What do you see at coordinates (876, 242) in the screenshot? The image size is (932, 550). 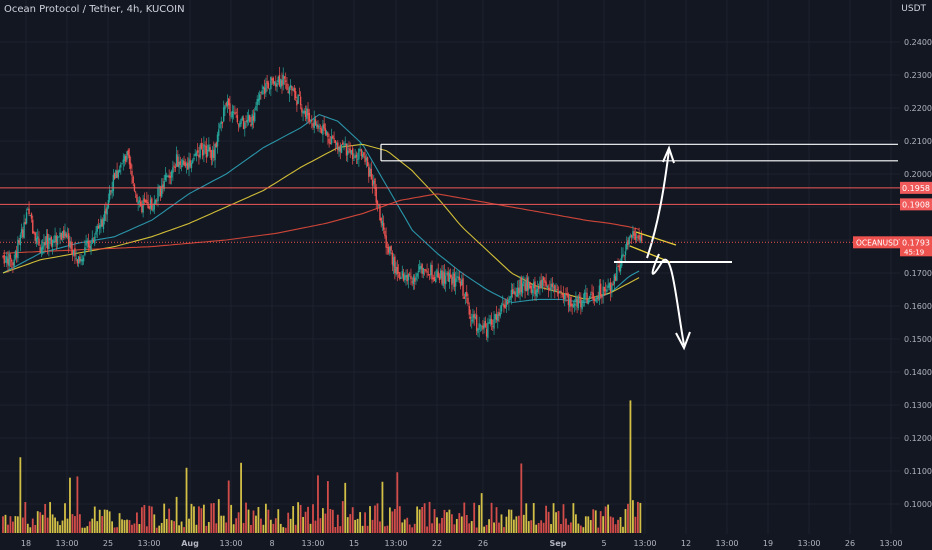 I see `symbol-tag` at bounding box center [876, 242].